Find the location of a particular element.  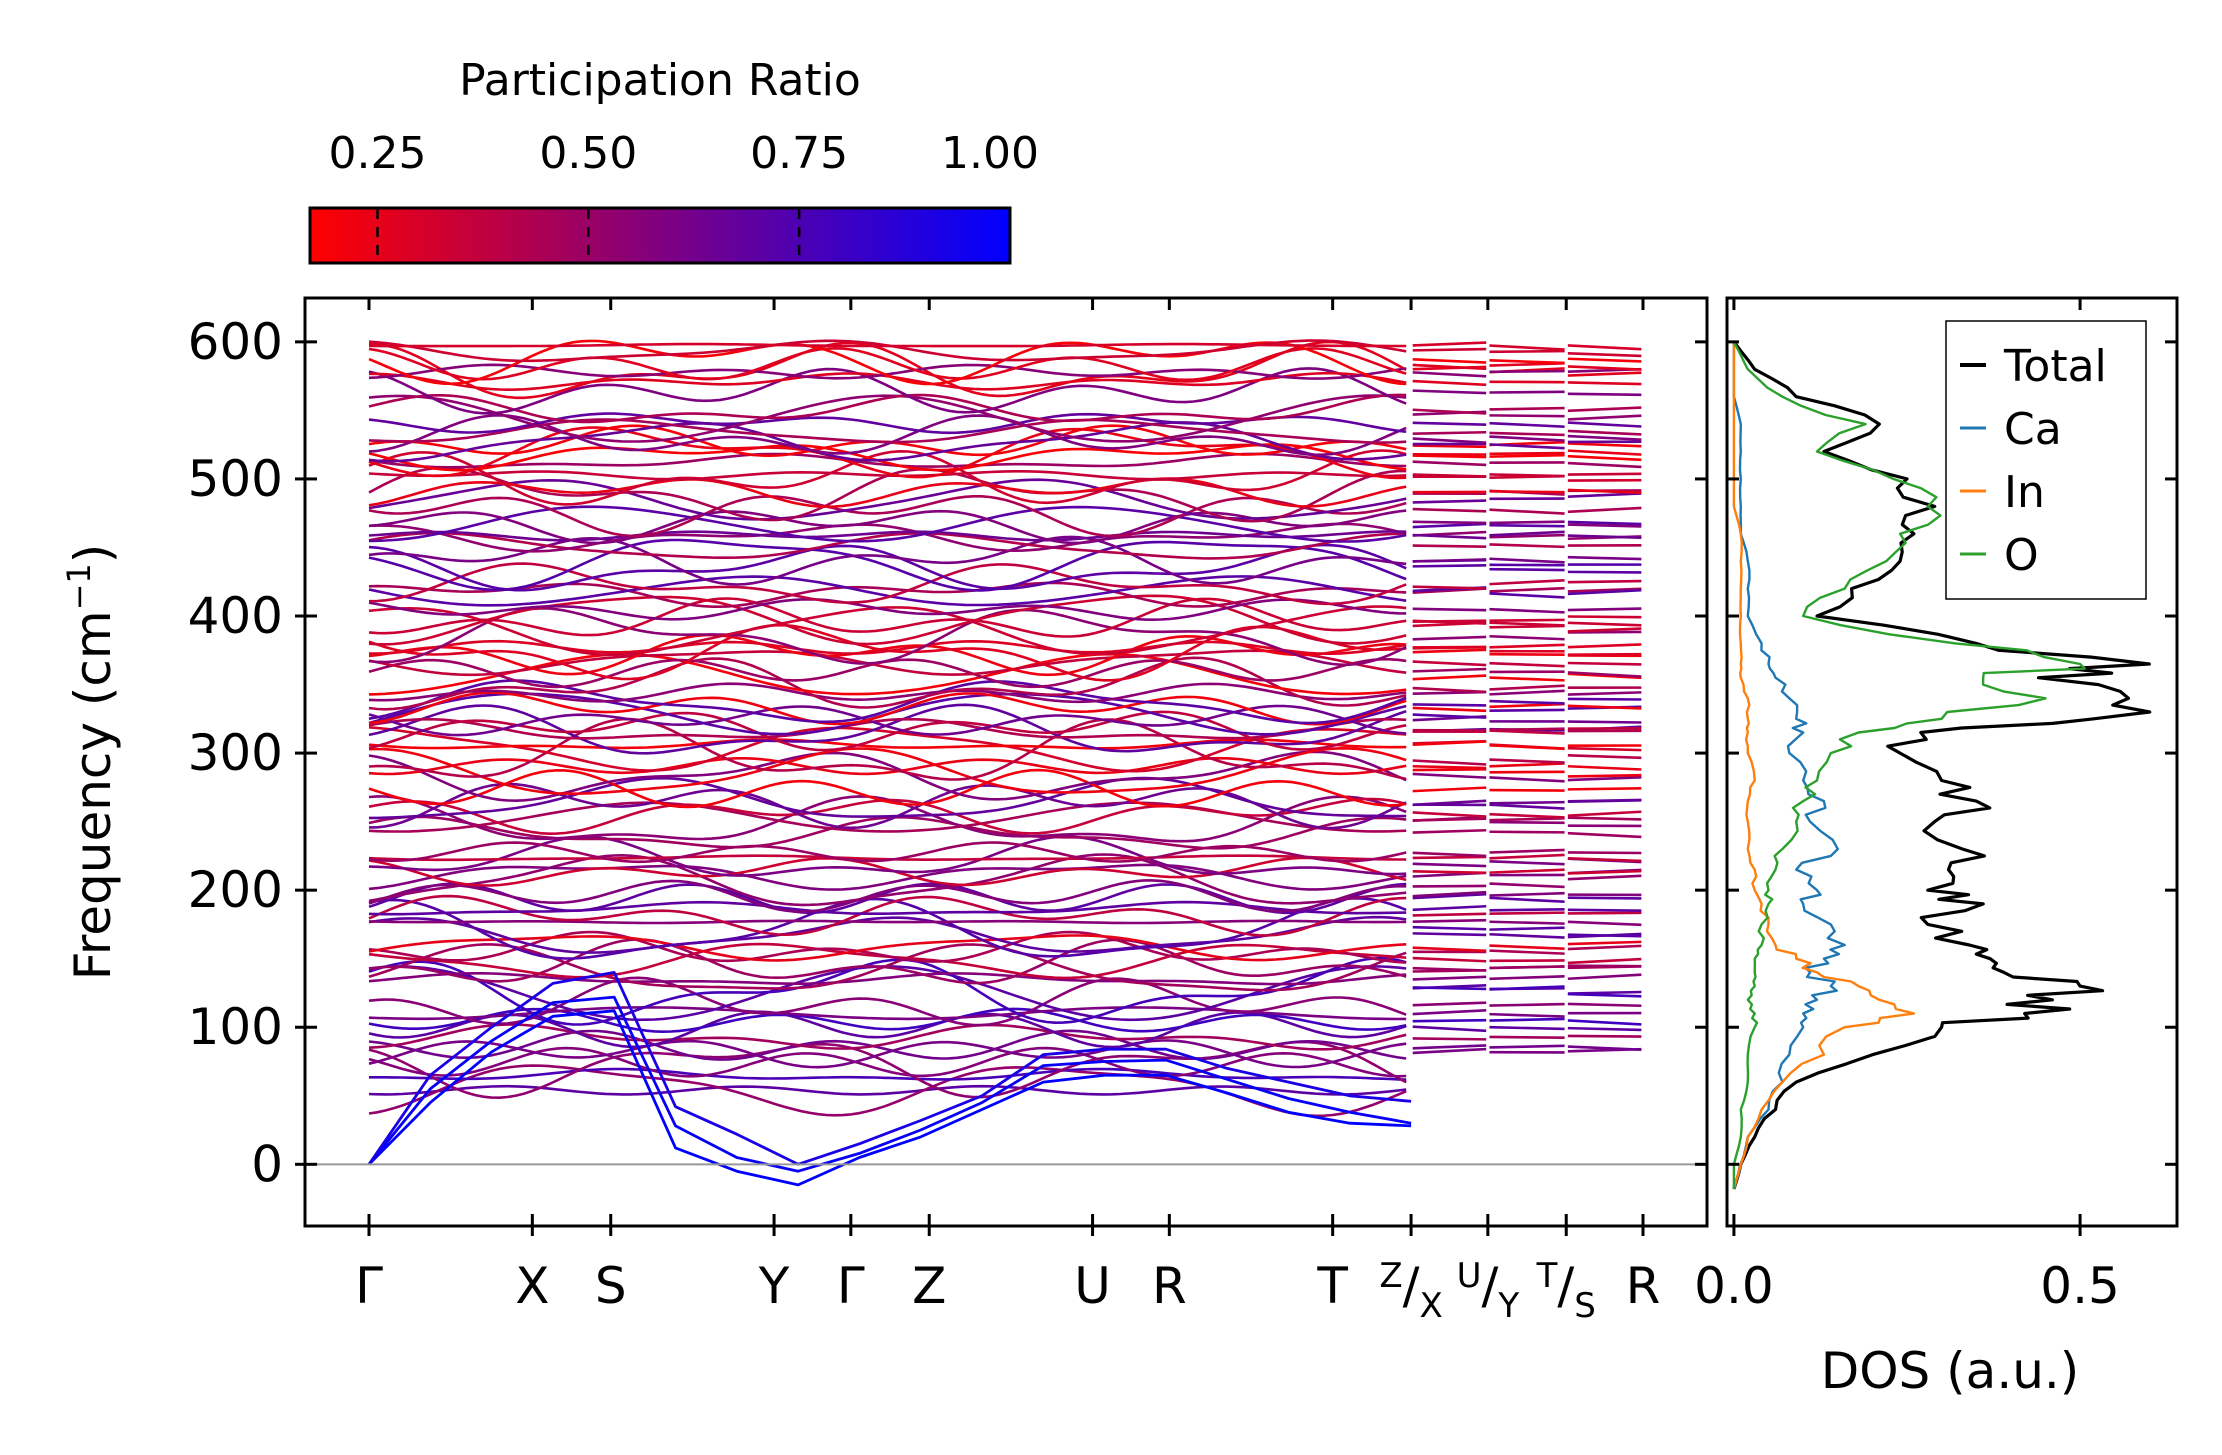

legend-entry-label: O is located at coordinates (2021, 555).